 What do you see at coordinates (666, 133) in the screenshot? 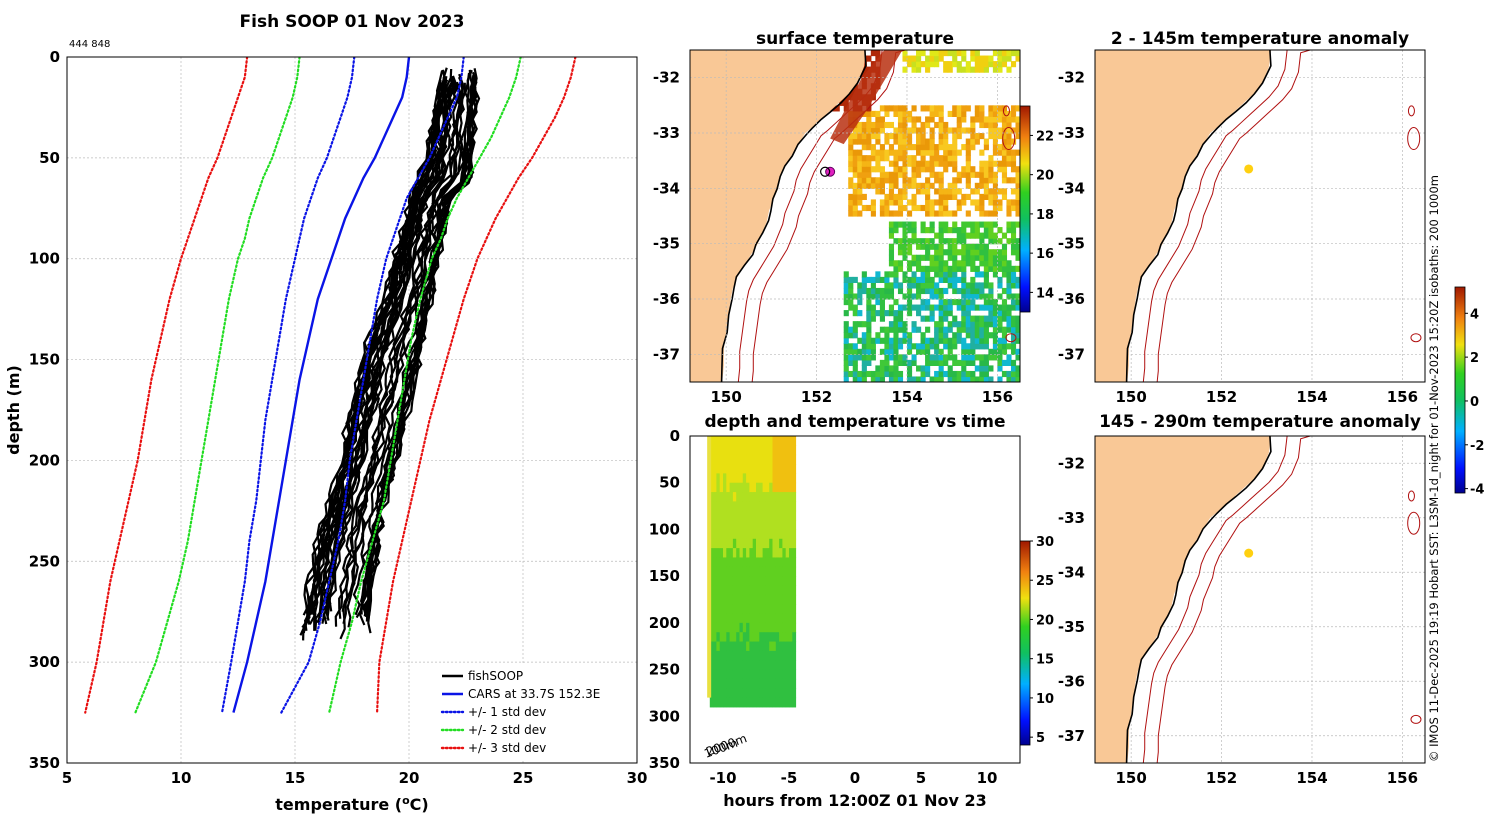
I see `map-ytick-label: -33` at bounding box center [666, 133].